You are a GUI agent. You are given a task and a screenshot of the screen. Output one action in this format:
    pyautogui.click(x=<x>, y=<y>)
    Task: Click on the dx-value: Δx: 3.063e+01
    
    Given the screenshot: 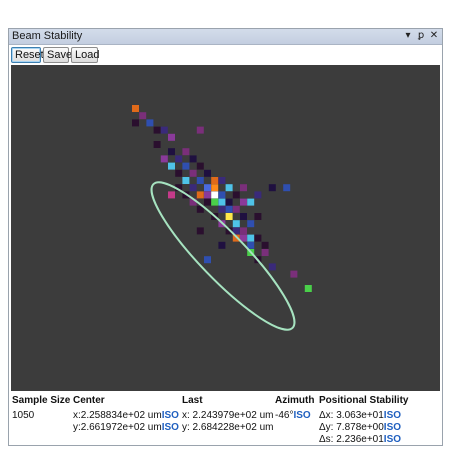 What is the action you would take?
    pyautogui.click(x=351, y=415)
    